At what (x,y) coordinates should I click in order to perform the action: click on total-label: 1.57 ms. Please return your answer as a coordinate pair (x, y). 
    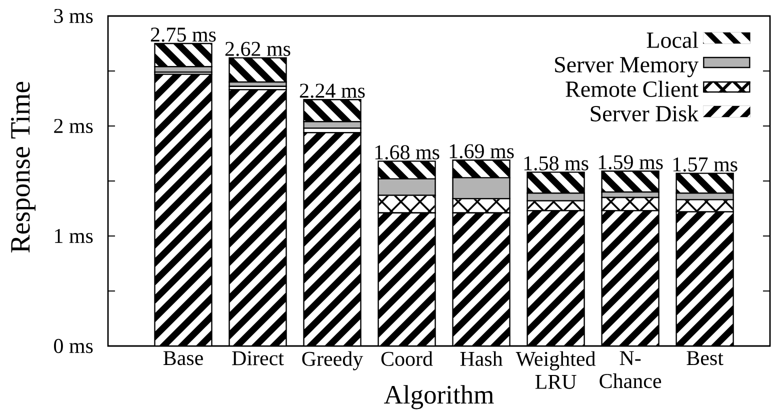
    Looking at the image, I should click on (705, 164).